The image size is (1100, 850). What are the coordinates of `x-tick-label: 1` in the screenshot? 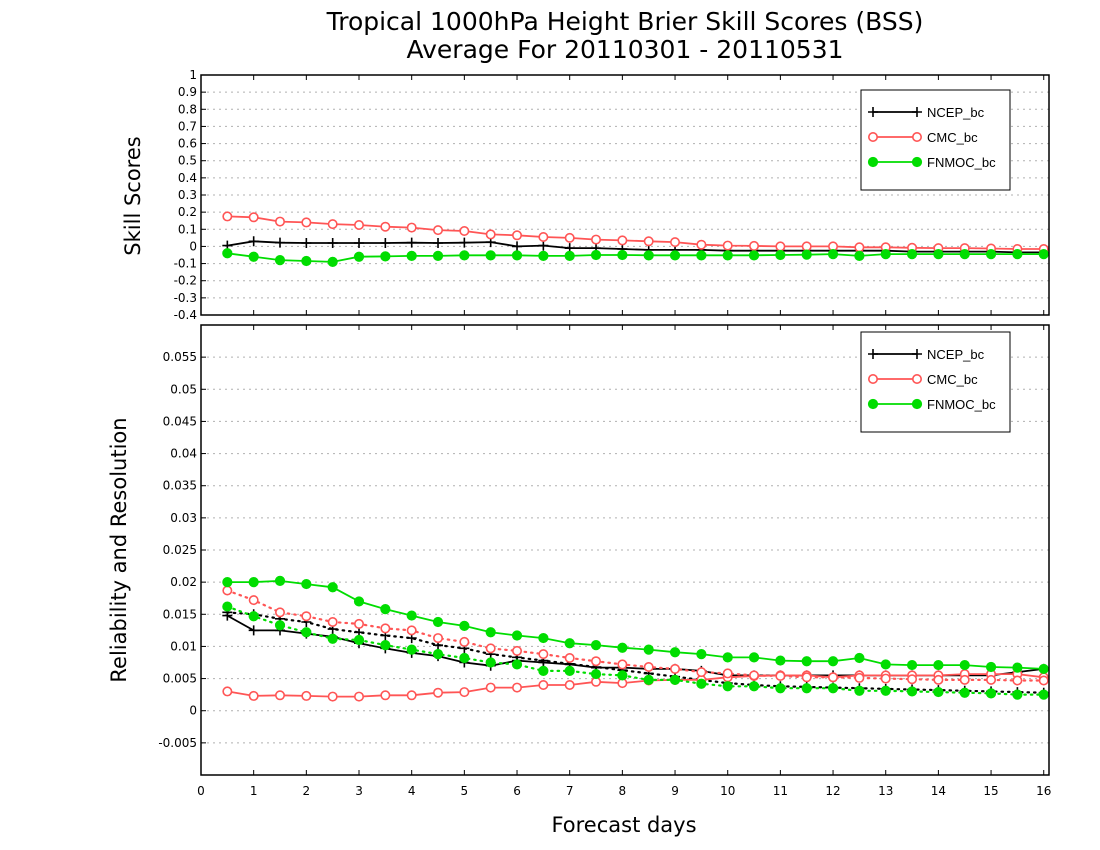 It's located at (254, 791).